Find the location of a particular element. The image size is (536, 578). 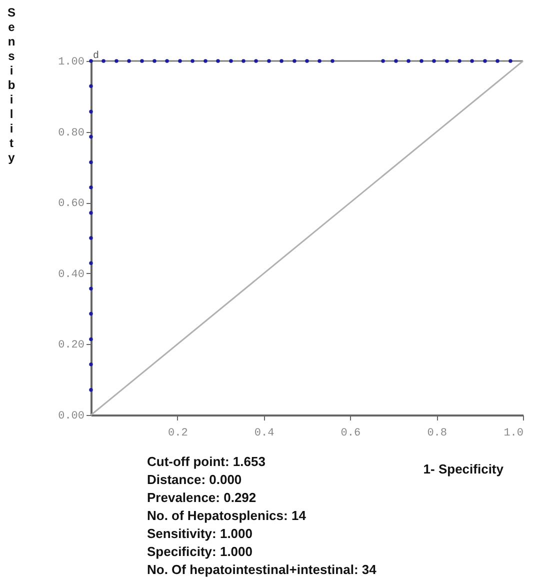

text: Distance: 0.000 is located at coordinates (194, 479).